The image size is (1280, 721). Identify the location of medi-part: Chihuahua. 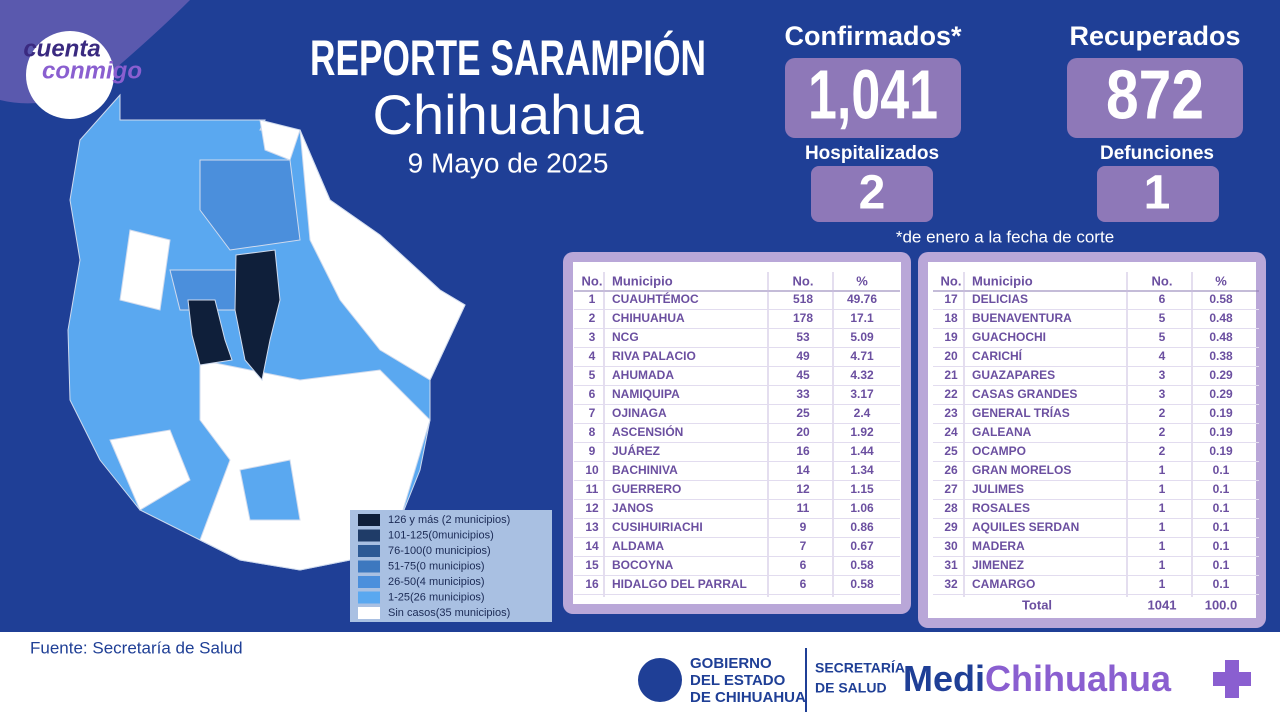
(1078, 678).